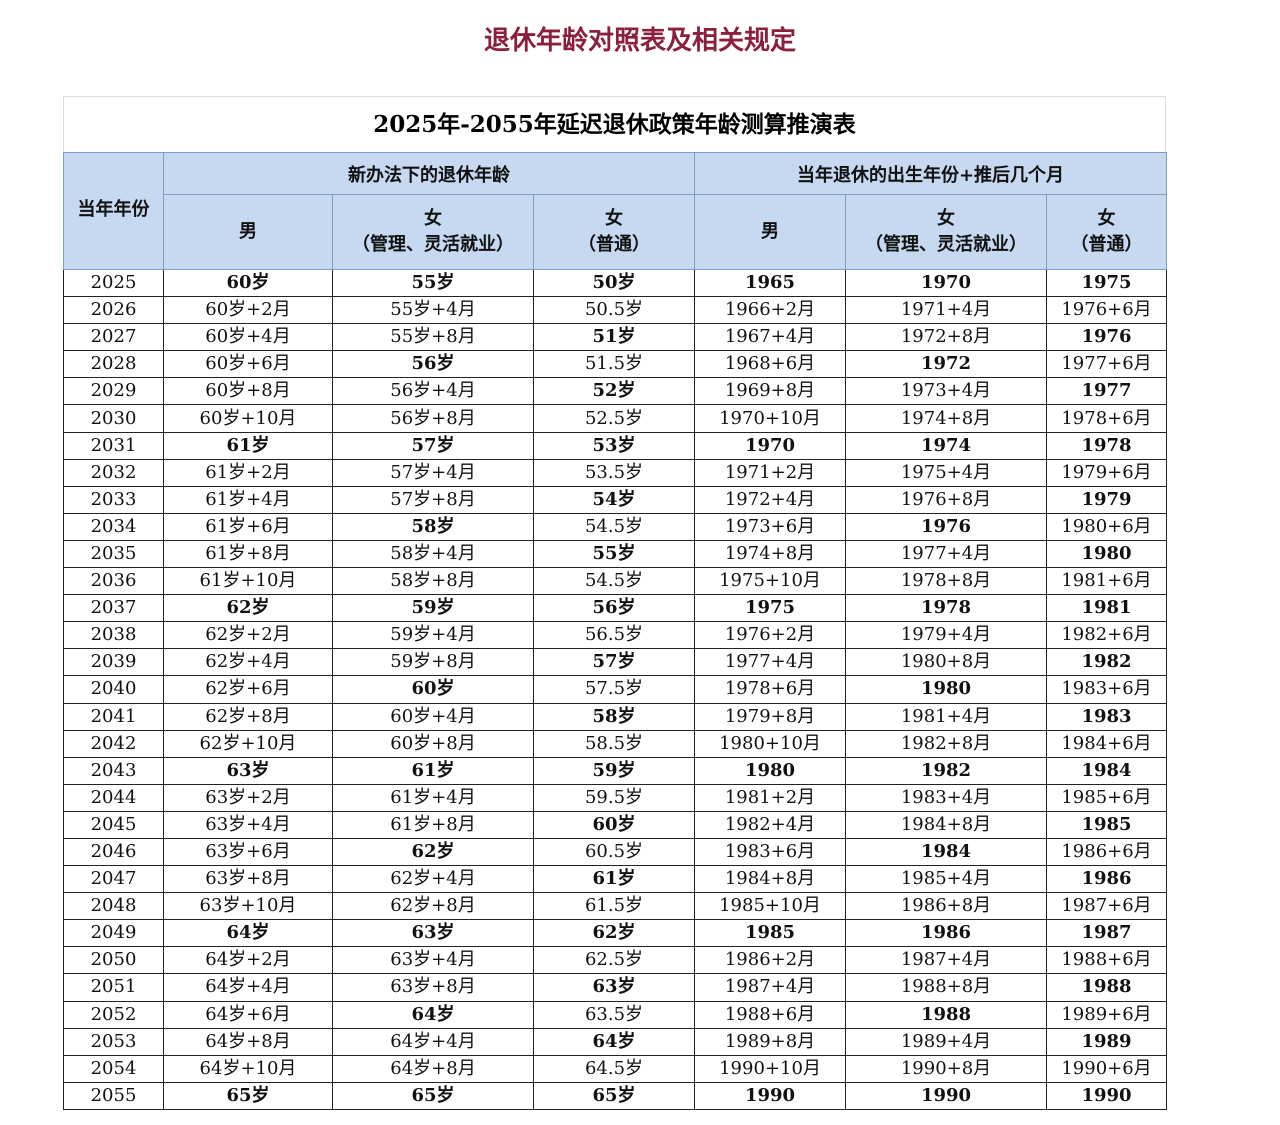 The width and height of the screenshot is (1280, 1125). I want to click on value-cell: 57岁, so click(614, 662).